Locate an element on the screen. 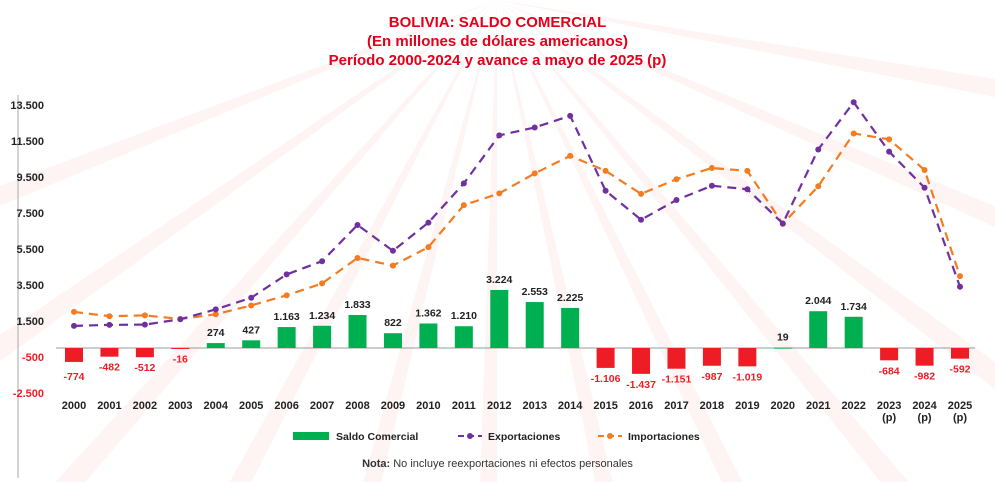 This screenshot has height=482, width=995. bar-data-label: -1.106 is located at coordinates (606, 379).